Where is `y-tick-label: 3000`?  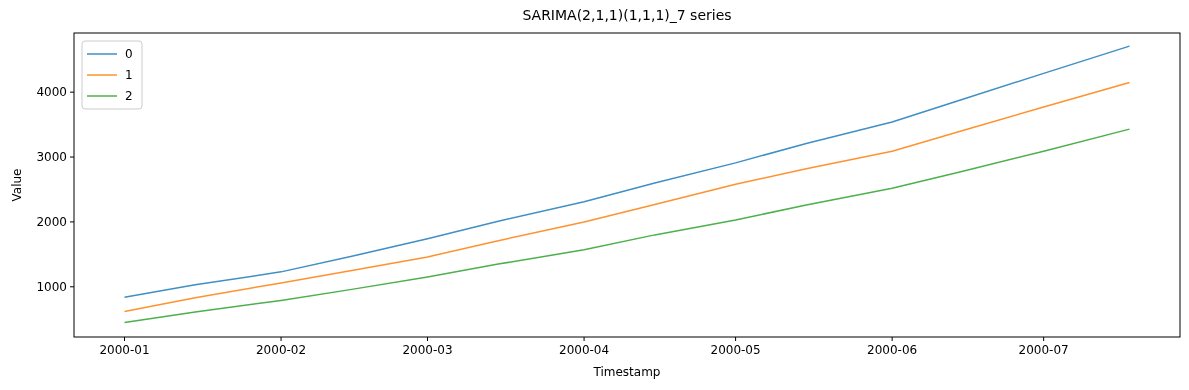
y-tick-label: 3000 is located at coordinates (51, 157).